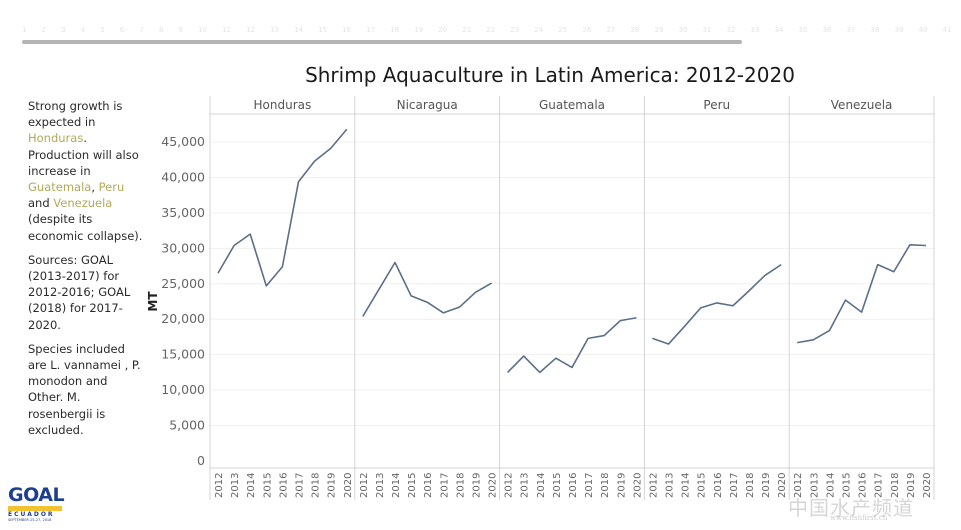 The image size is (961, 530). I want to click on goal-logo: GOAL ECUADOR SEPTEMBER 25-27, 2018, so click(38, 507).